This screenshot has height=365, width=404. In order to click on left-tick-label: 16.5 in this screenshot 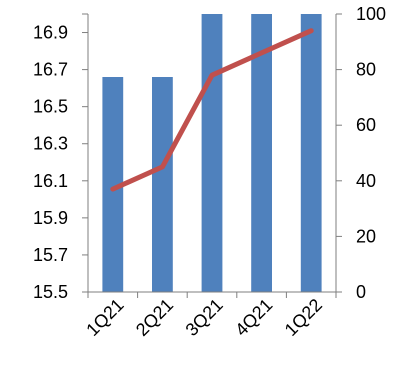, I will do `click(50, 107)`.